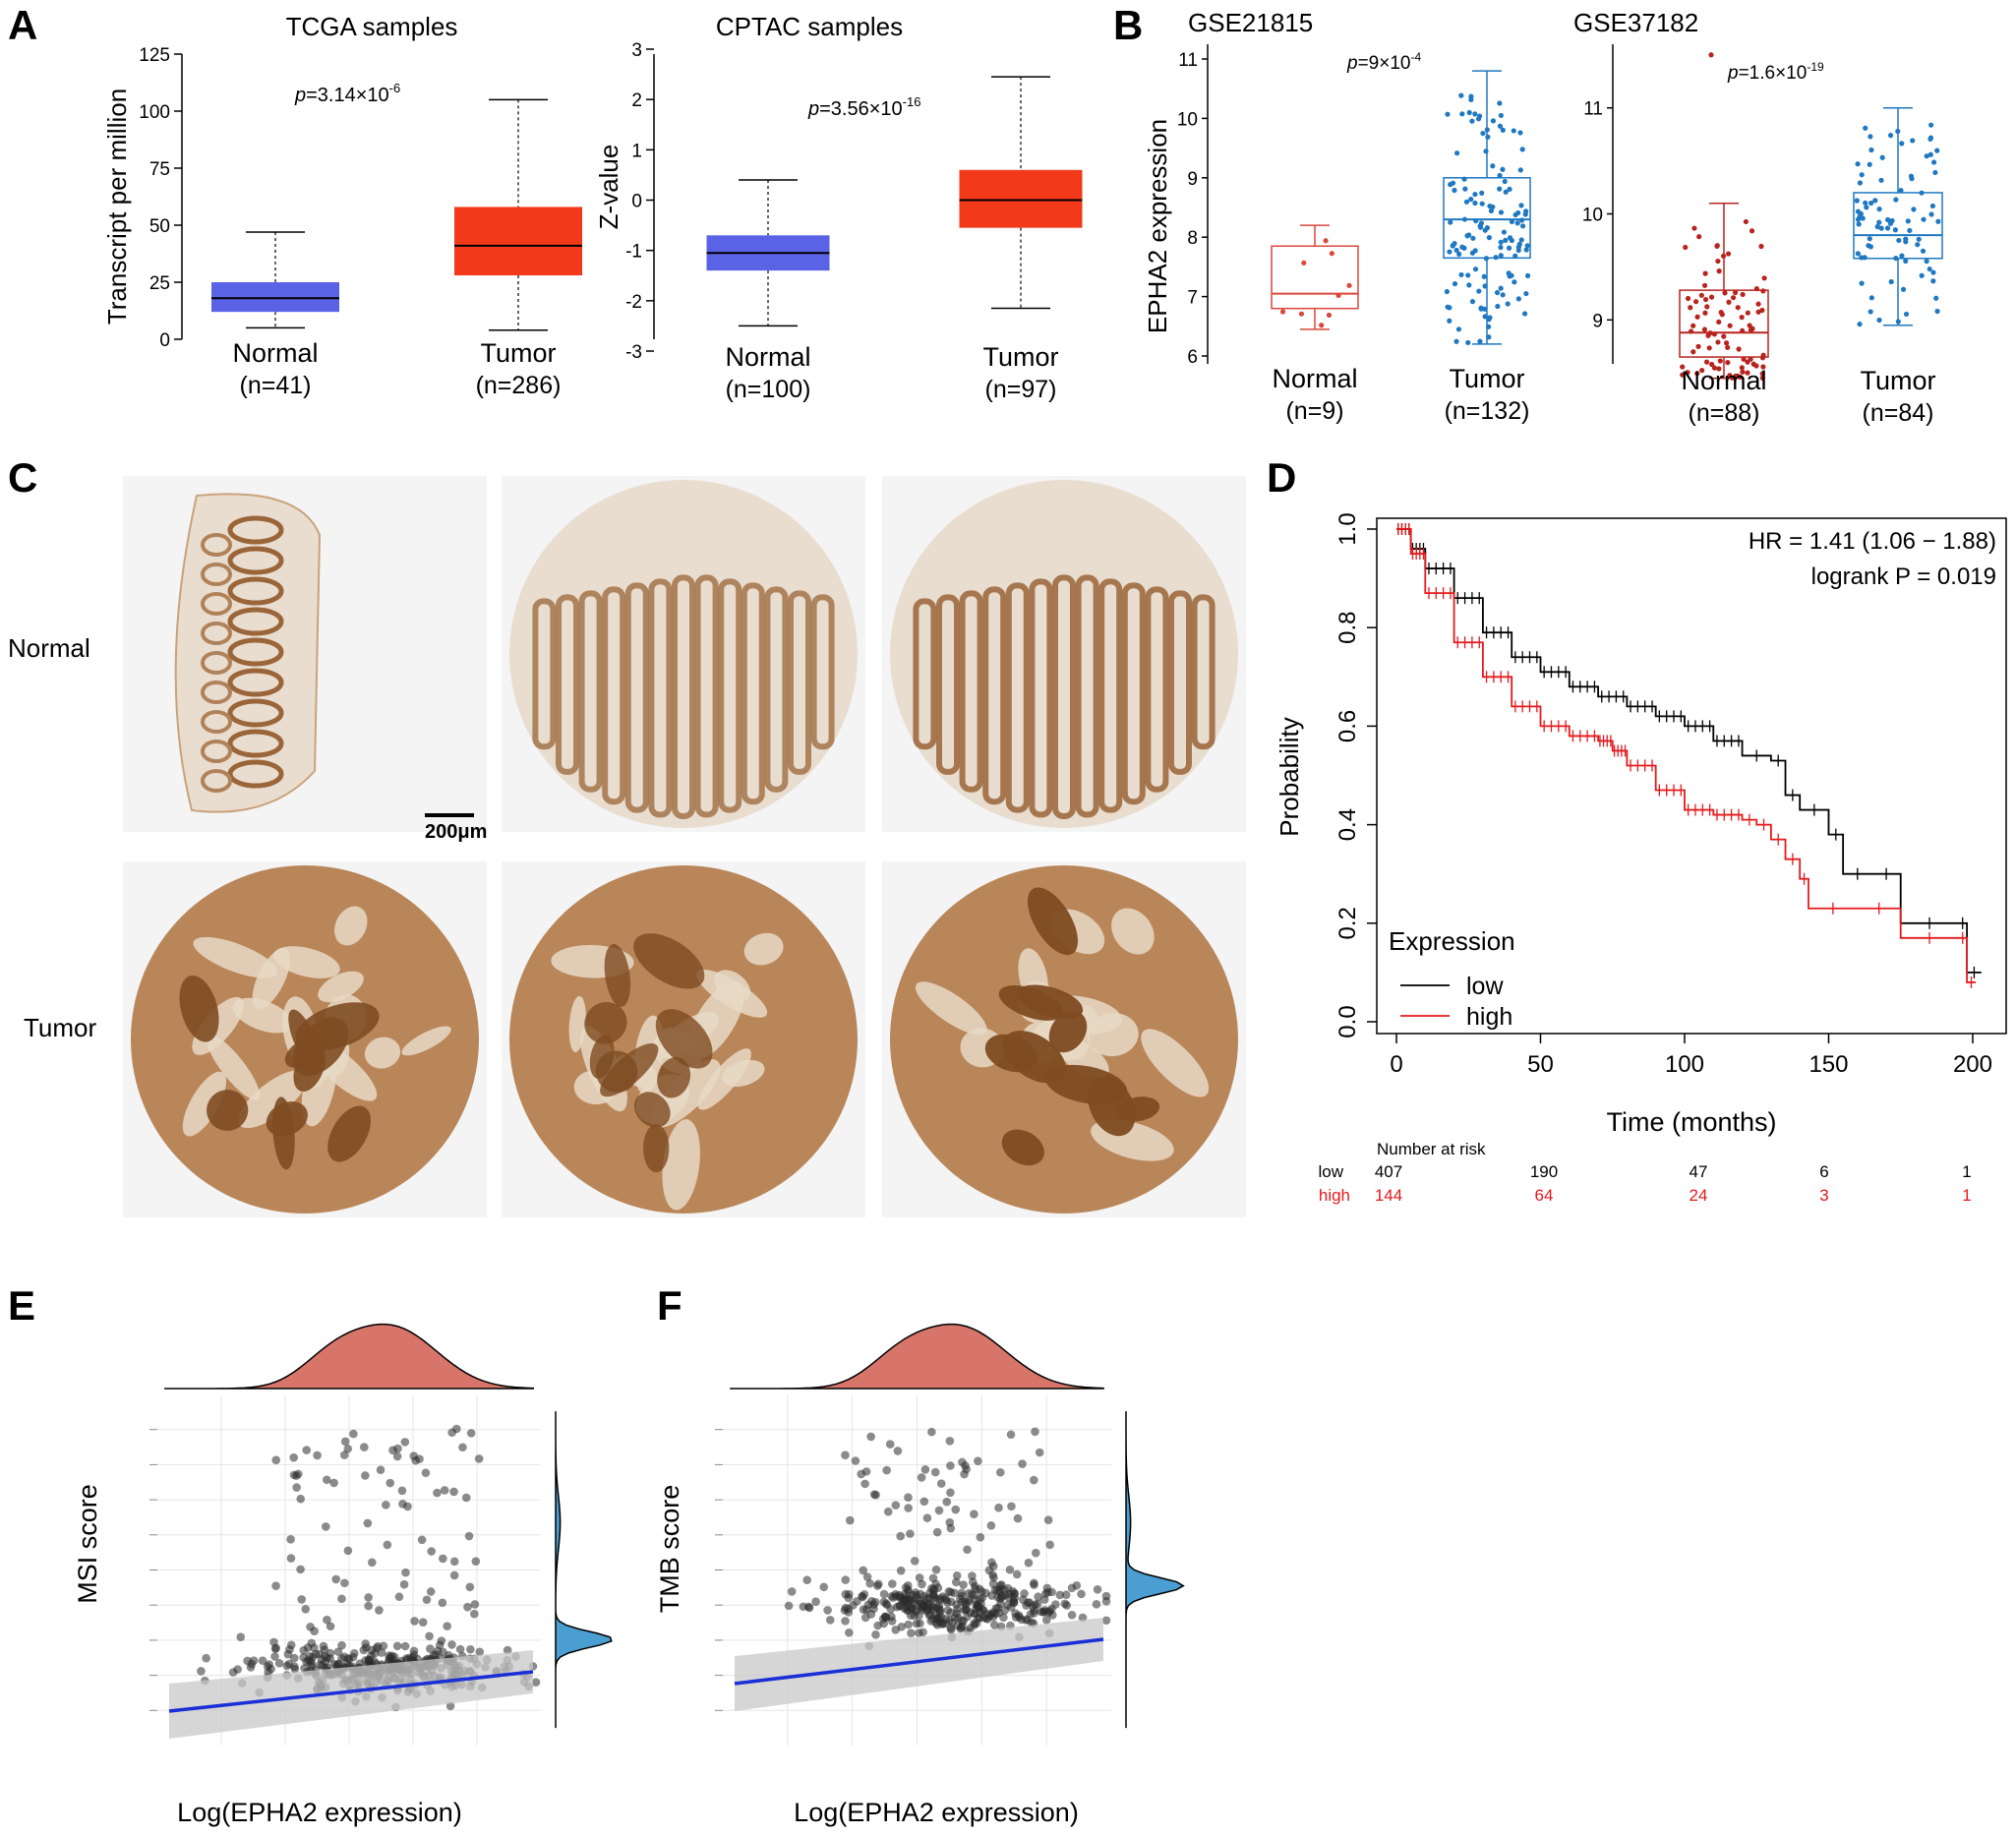  What do you see at coordinates (920, 1575) in the screenshot?
I see `panel-f-scatter: TMB score Log(EPHA2 expression)` at bounding box center [920, 1575].